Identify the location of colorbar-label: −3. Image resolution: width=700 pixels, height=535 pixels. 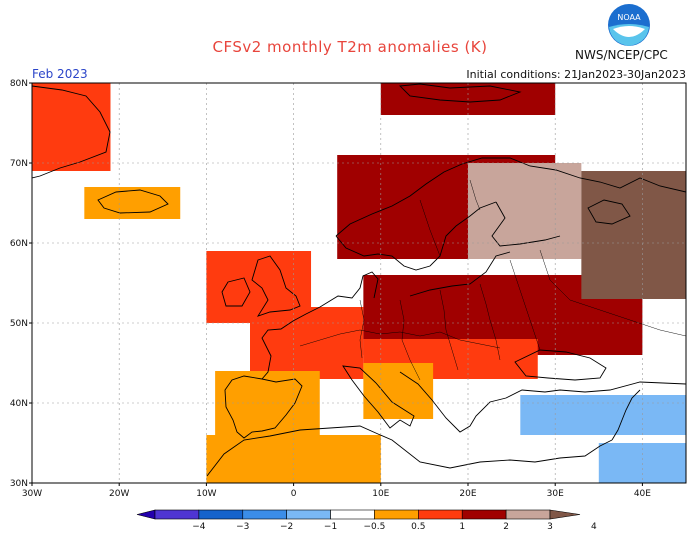
(242, 527).